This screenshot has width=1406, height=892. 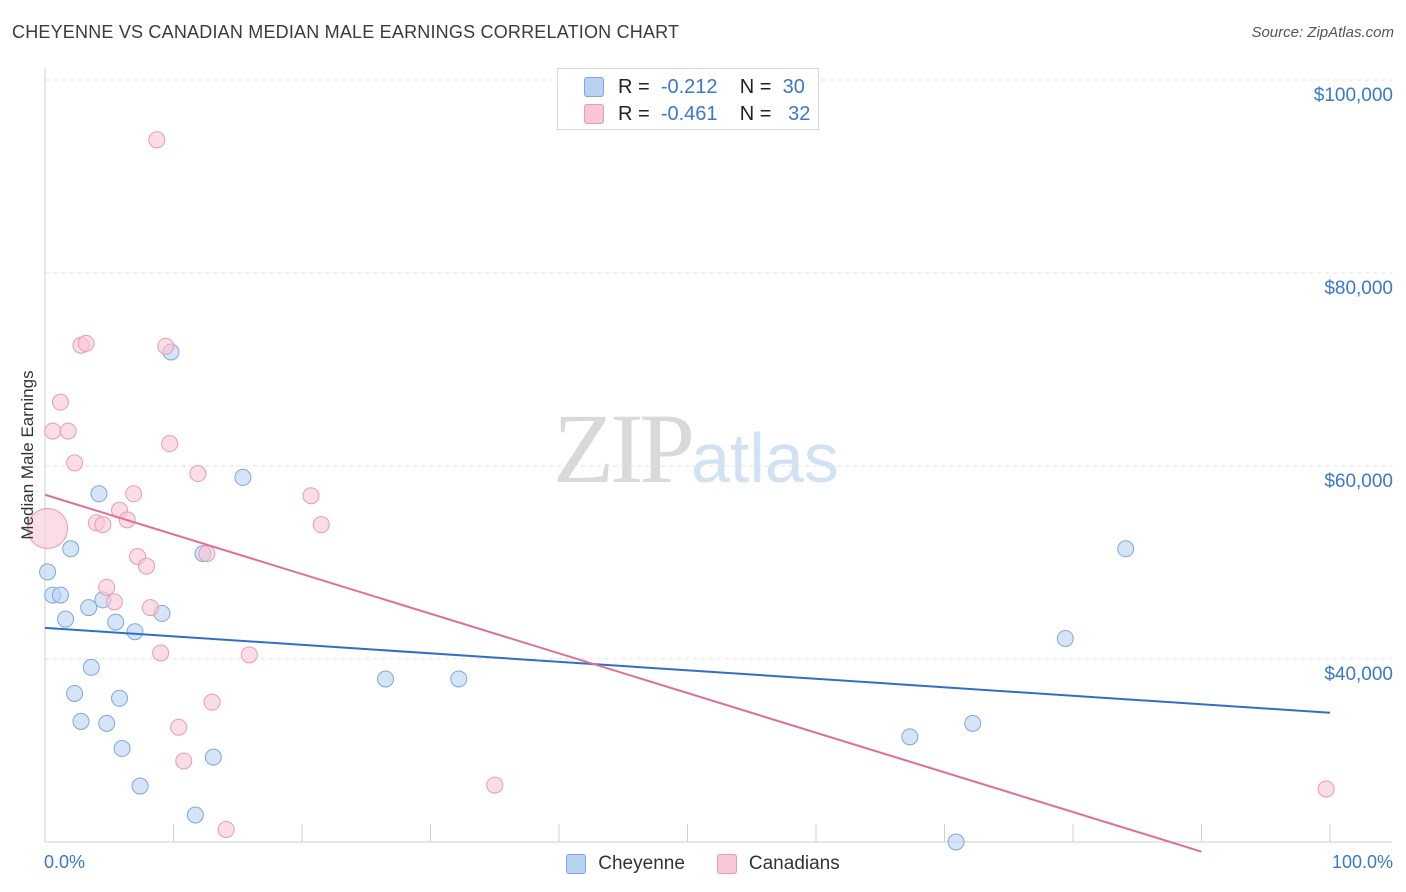 I want to click on y-tick-label: $80,000, so click(x=1358, y=288).